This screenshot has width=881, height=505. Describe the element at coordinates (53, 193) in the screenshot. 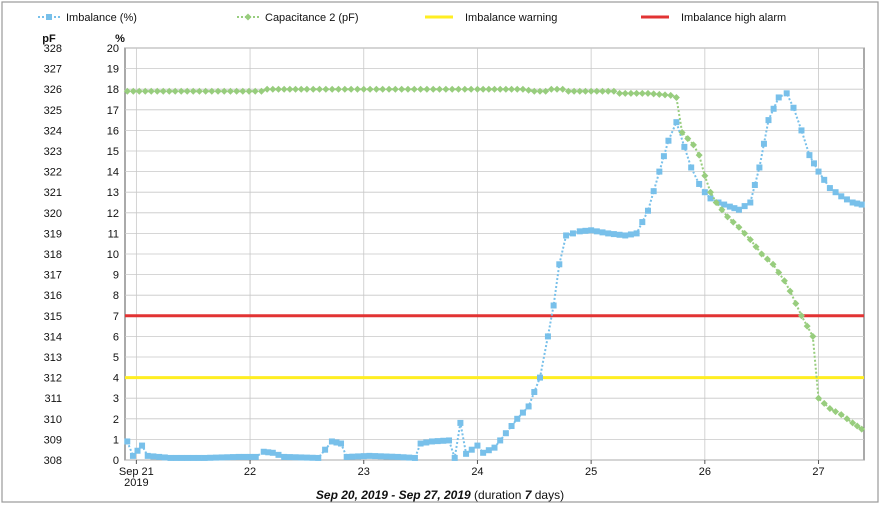

I see `left-tick-label: 321` at that location.